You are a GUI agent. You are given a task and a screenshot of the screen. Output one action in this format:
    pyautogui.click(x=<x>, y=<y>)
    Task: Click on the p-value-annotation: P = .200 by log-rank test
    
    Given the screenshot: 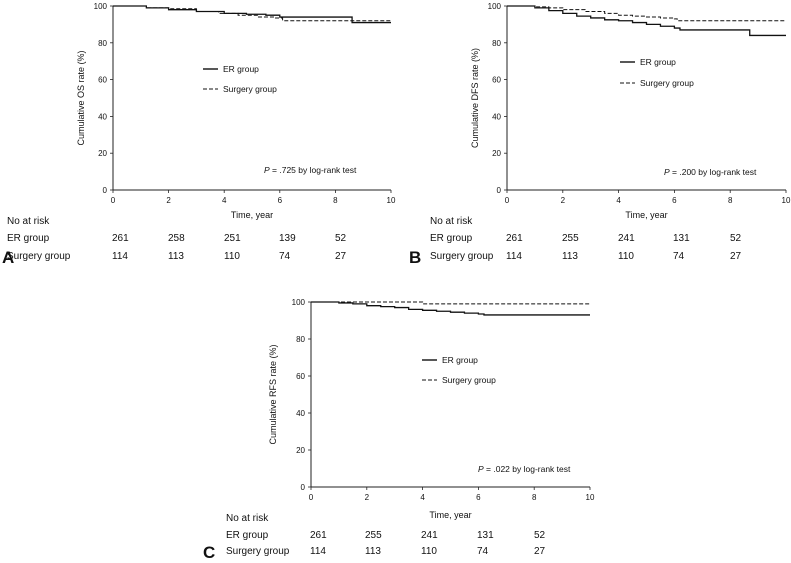 What is the action you would take?
    pyautogui.click(x=710, y=172)
    